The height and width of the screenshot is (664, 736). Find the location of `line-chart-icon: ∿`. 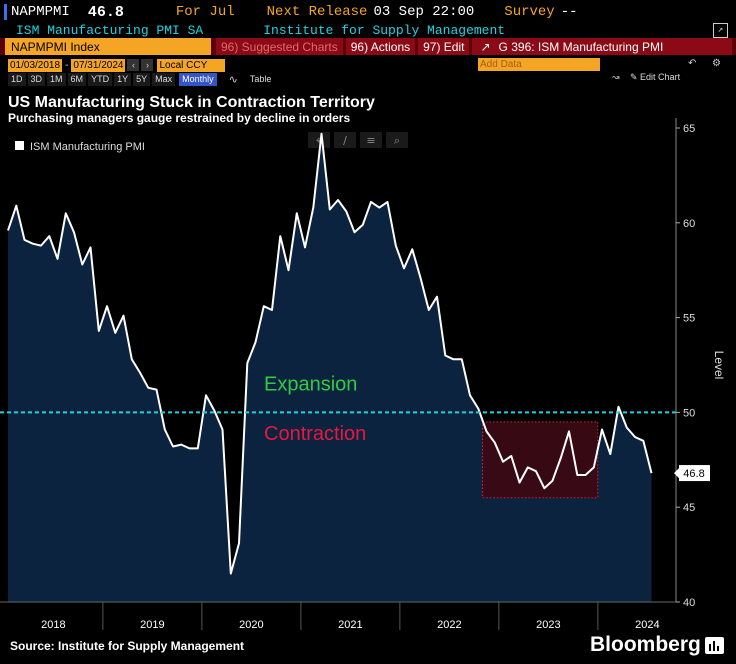

line-chart-icon: ∿ is located at coordinates (233, 79).